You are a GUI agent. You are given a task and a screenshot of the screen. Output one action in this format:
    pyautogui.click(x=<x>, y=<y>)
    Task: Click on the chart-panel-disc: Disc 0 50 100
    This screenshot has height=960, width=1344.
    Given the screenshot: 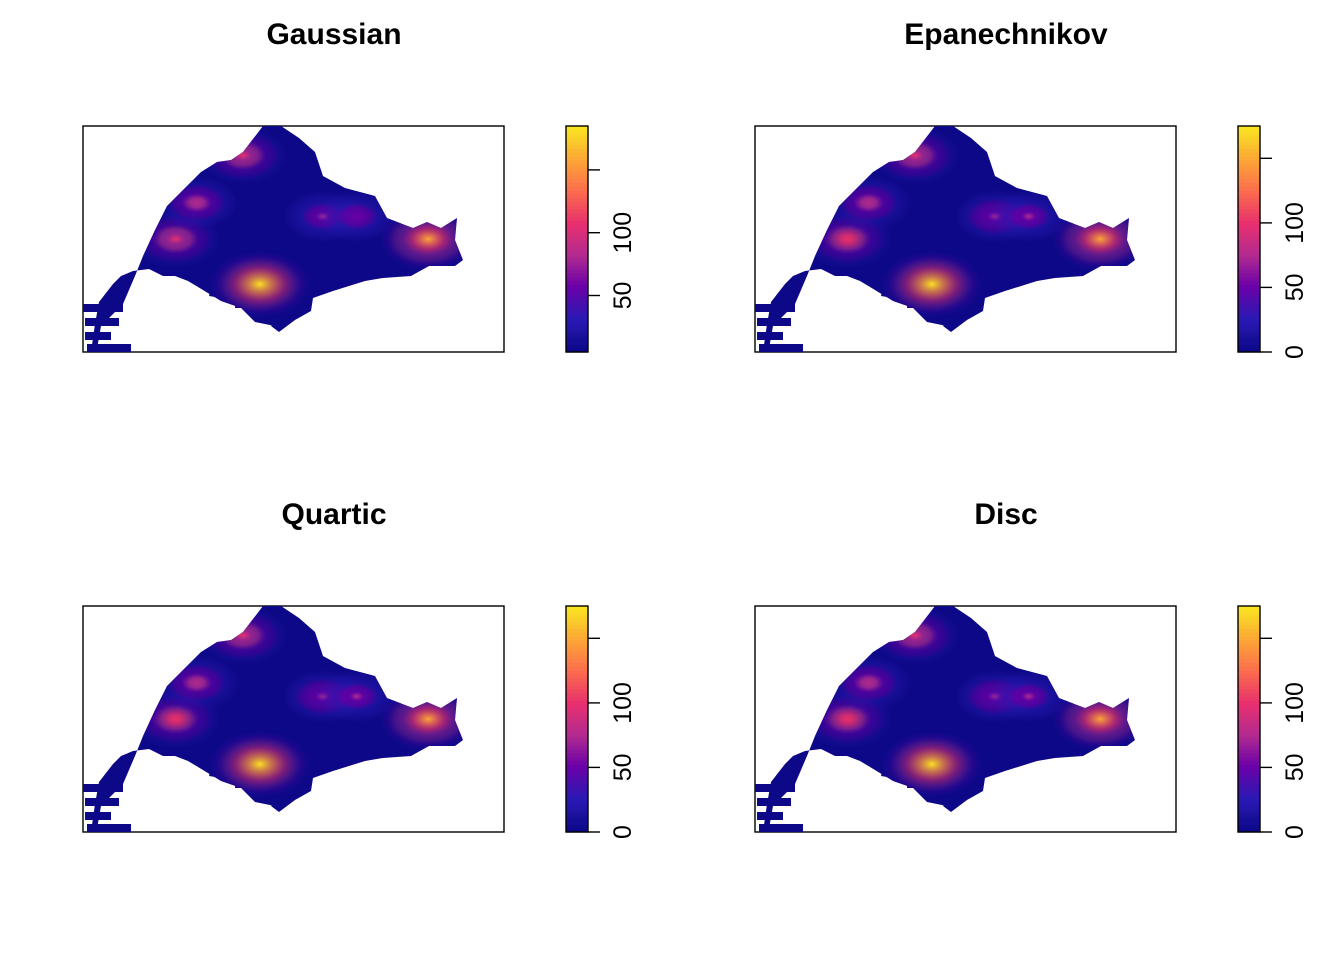 What is the action you would take?
    pyautogui.click(x=1031, y=668)
    